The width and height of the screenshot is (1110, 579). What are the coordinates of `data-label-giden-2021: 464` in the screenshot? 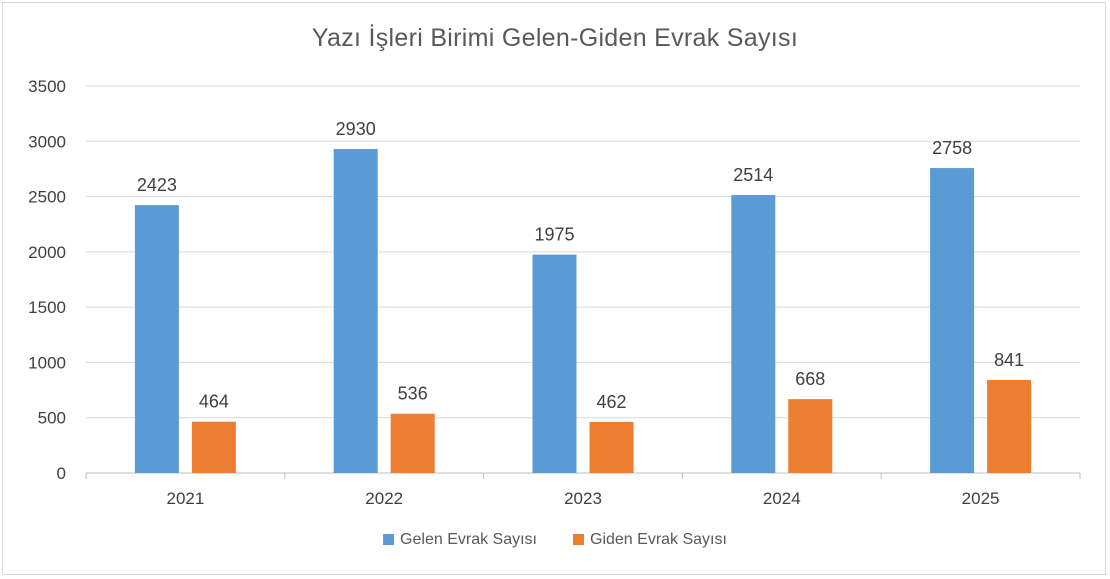 It's located at (214, 402).